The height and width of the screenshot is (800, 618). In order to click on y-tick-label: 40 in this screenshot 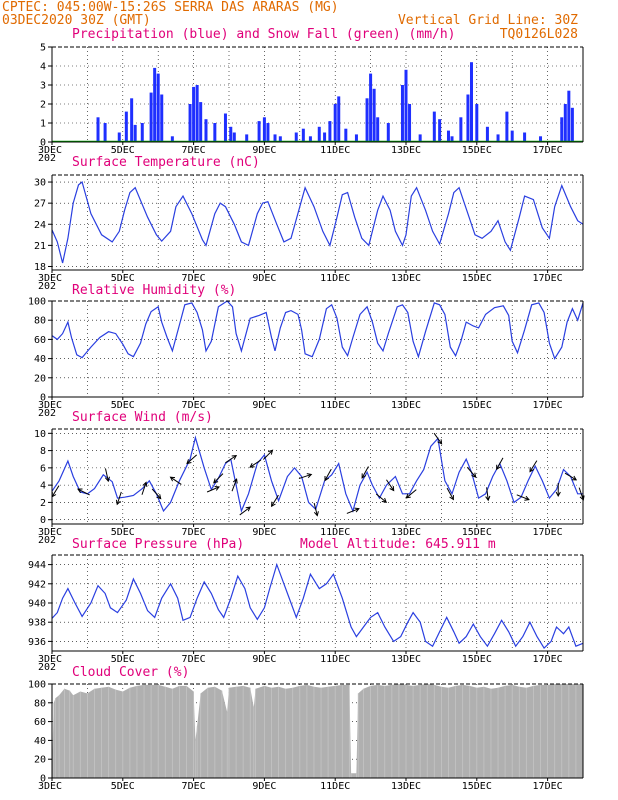, I will do `click(40, 741)`.